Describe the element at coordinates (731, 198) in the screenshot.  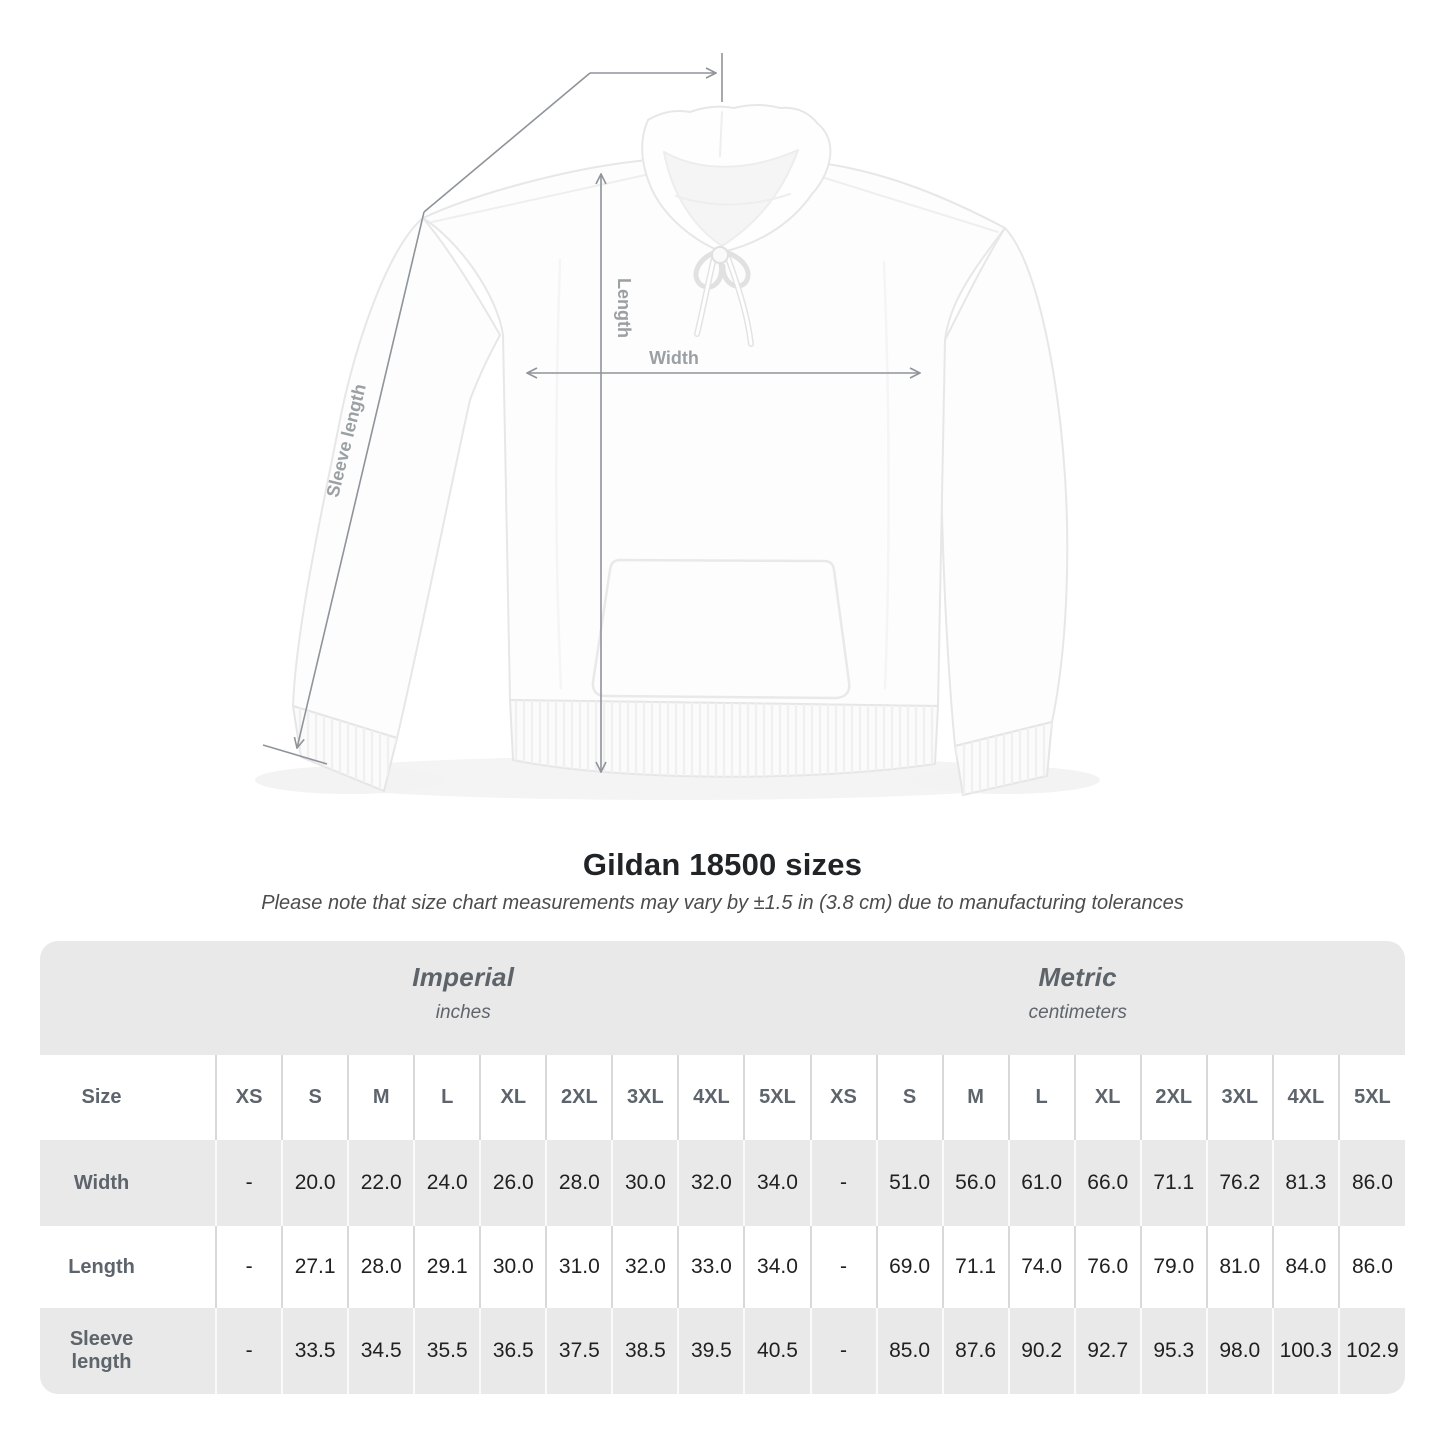
I see `hoodie-hood-opening` at that location.